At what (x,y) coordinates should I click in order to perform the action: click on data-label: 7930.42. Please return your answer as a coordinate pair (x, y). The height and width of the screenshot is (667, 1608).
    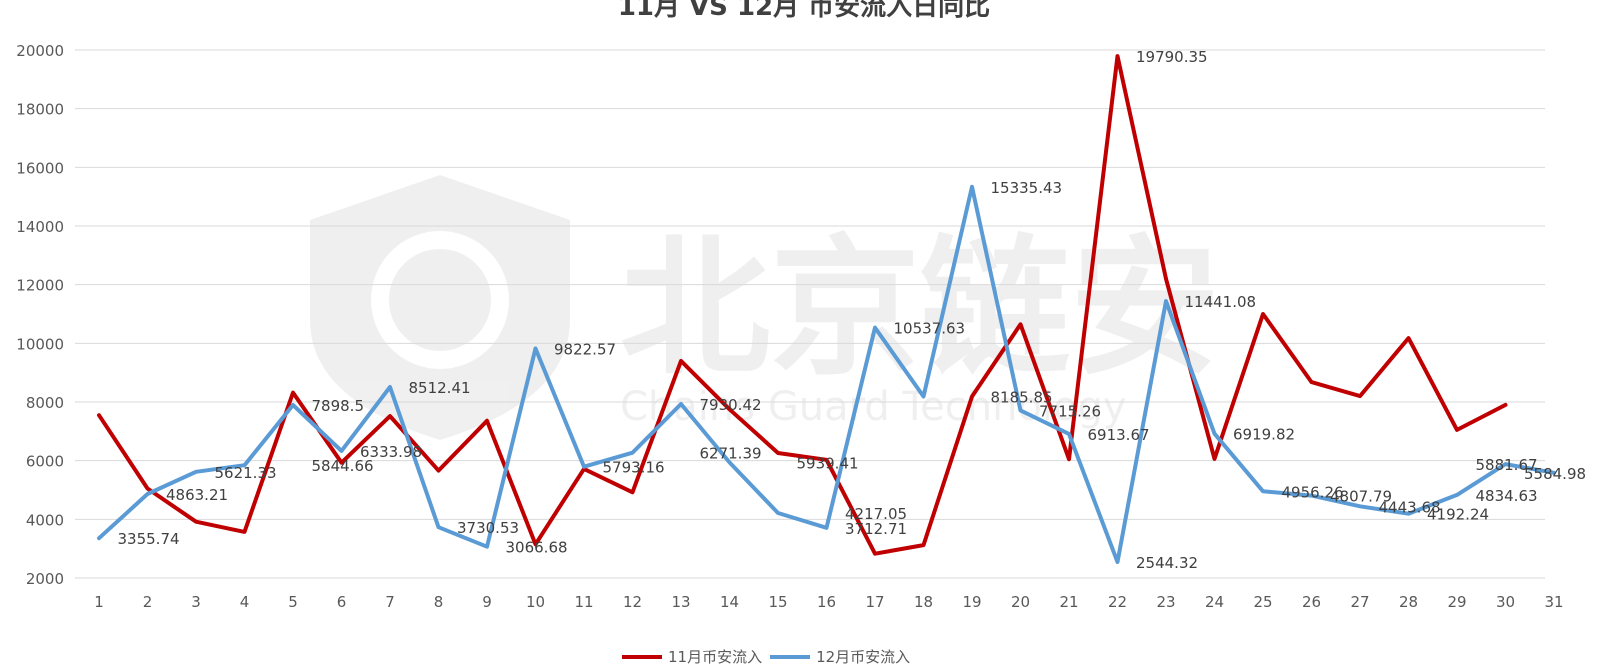
    Looking at the image, I should click on (731, 405).